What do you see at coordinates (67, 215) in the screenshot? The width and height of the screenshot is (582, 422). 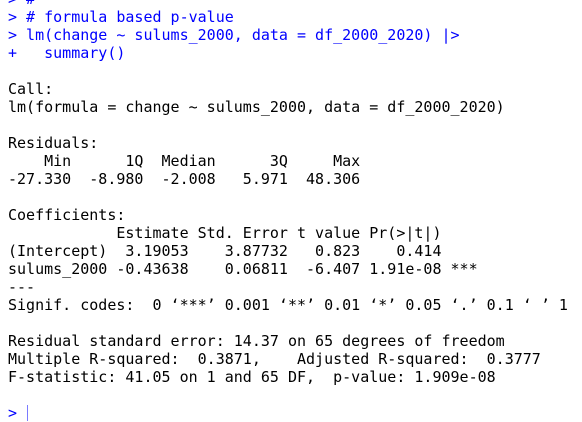 I see `output-line: Coefficients:` at bounding box center [67, 215].